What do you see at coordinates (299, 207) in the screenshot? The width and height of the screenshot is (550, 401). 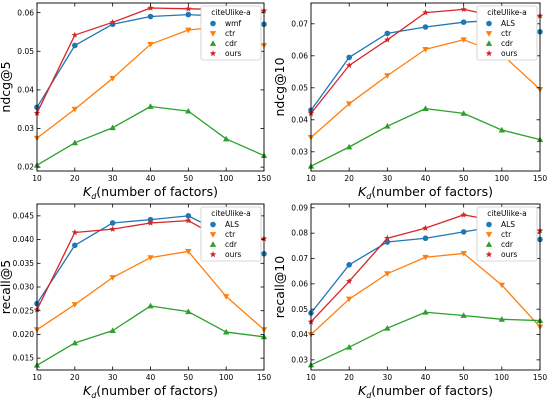 I see `y-tick-label: 0.09` at bounding box center [299, 207].